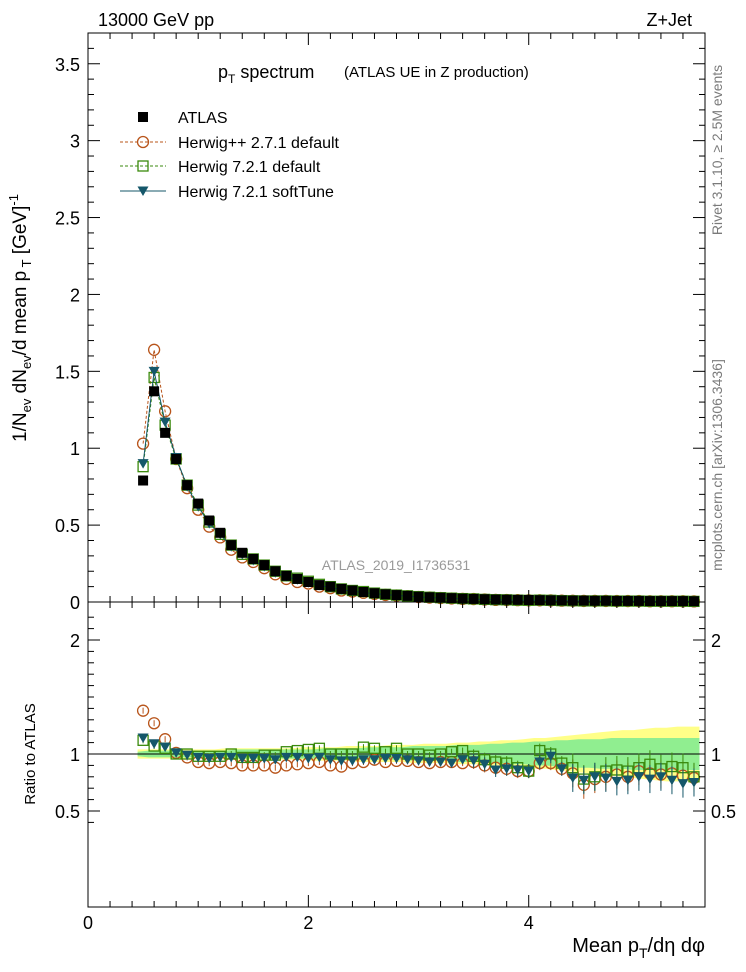 The width and height of the screenshot is (746, 972). I want to click on x-axis-label: Mean pT/dη dφ, so click(638, 948).